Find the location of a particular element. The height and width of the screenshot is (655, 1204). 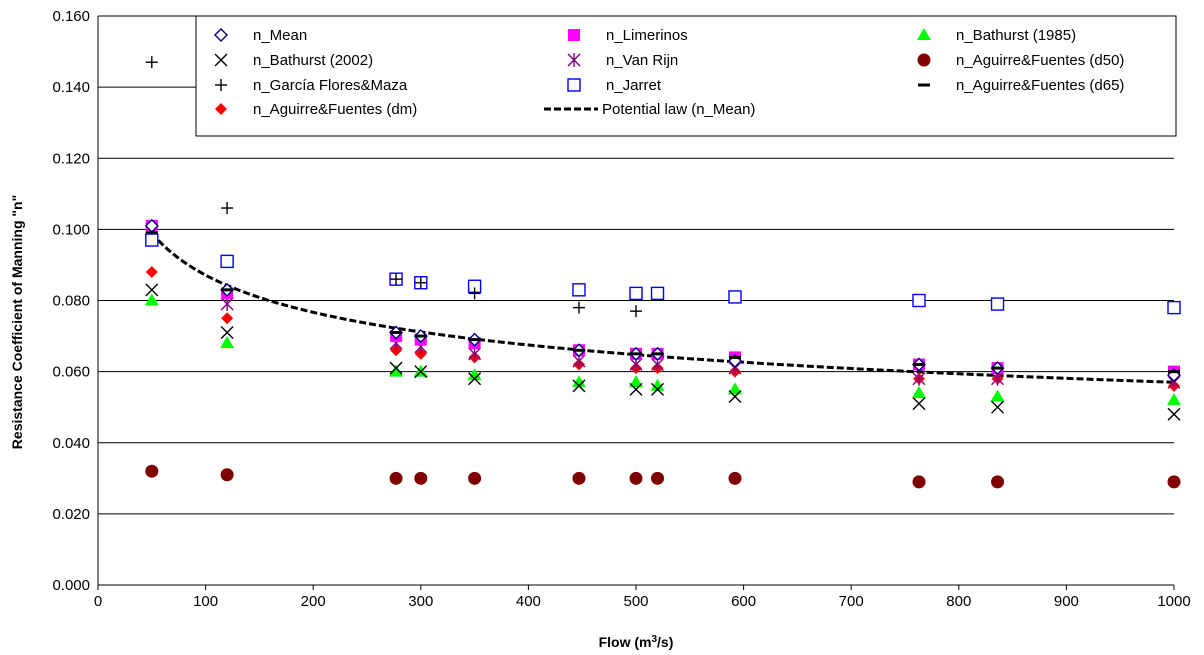

series-square-open is located at coordinates (663, 274).